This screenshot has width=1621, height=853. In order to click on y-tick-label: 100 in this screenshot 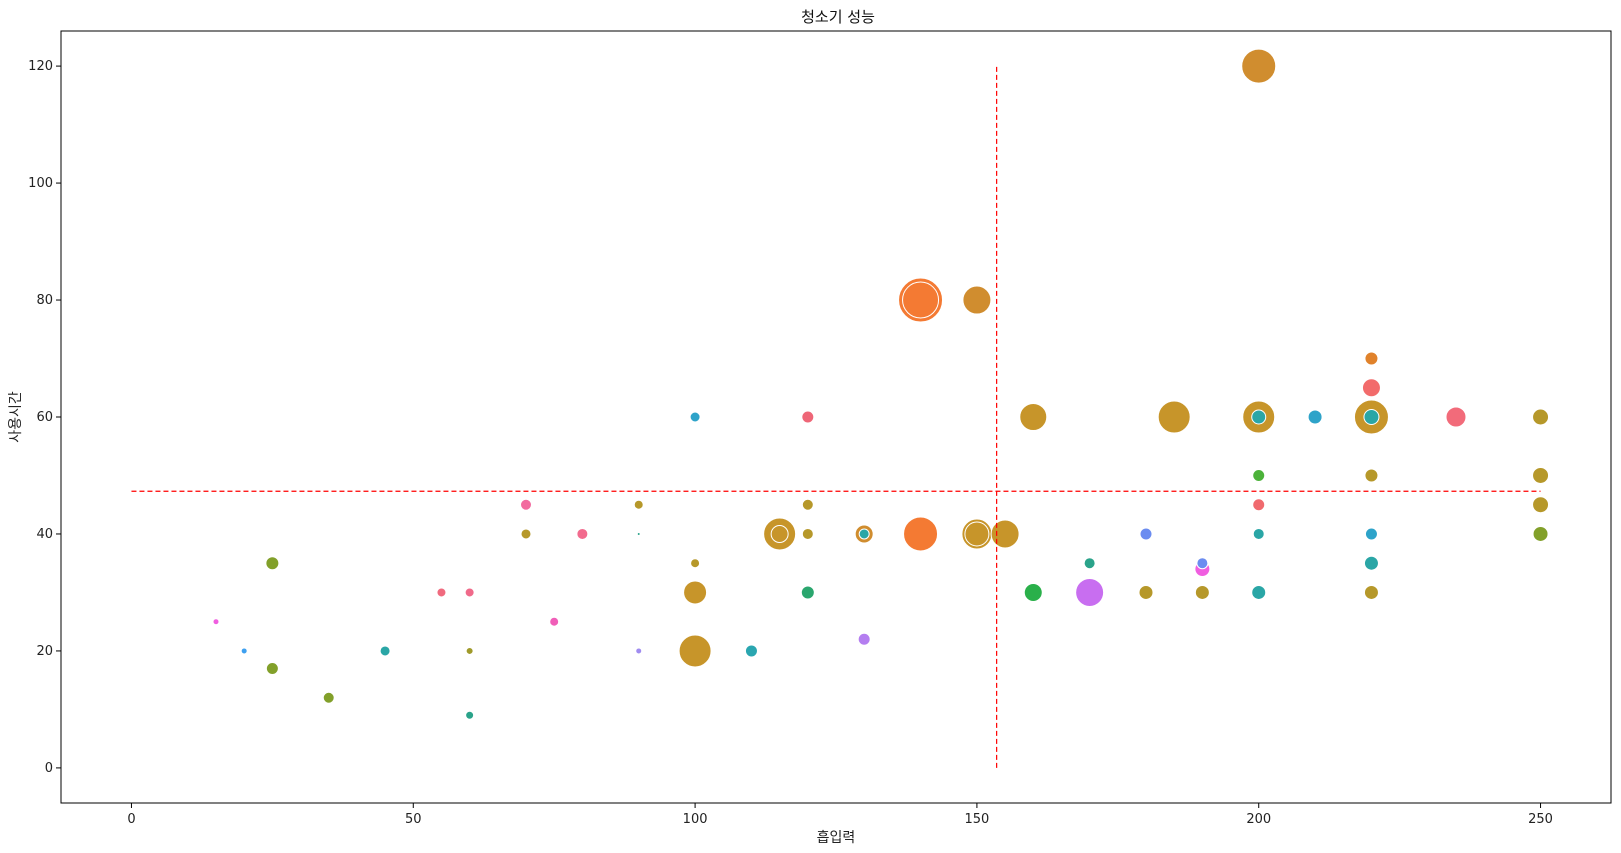, I will do `click(40, 183)`.